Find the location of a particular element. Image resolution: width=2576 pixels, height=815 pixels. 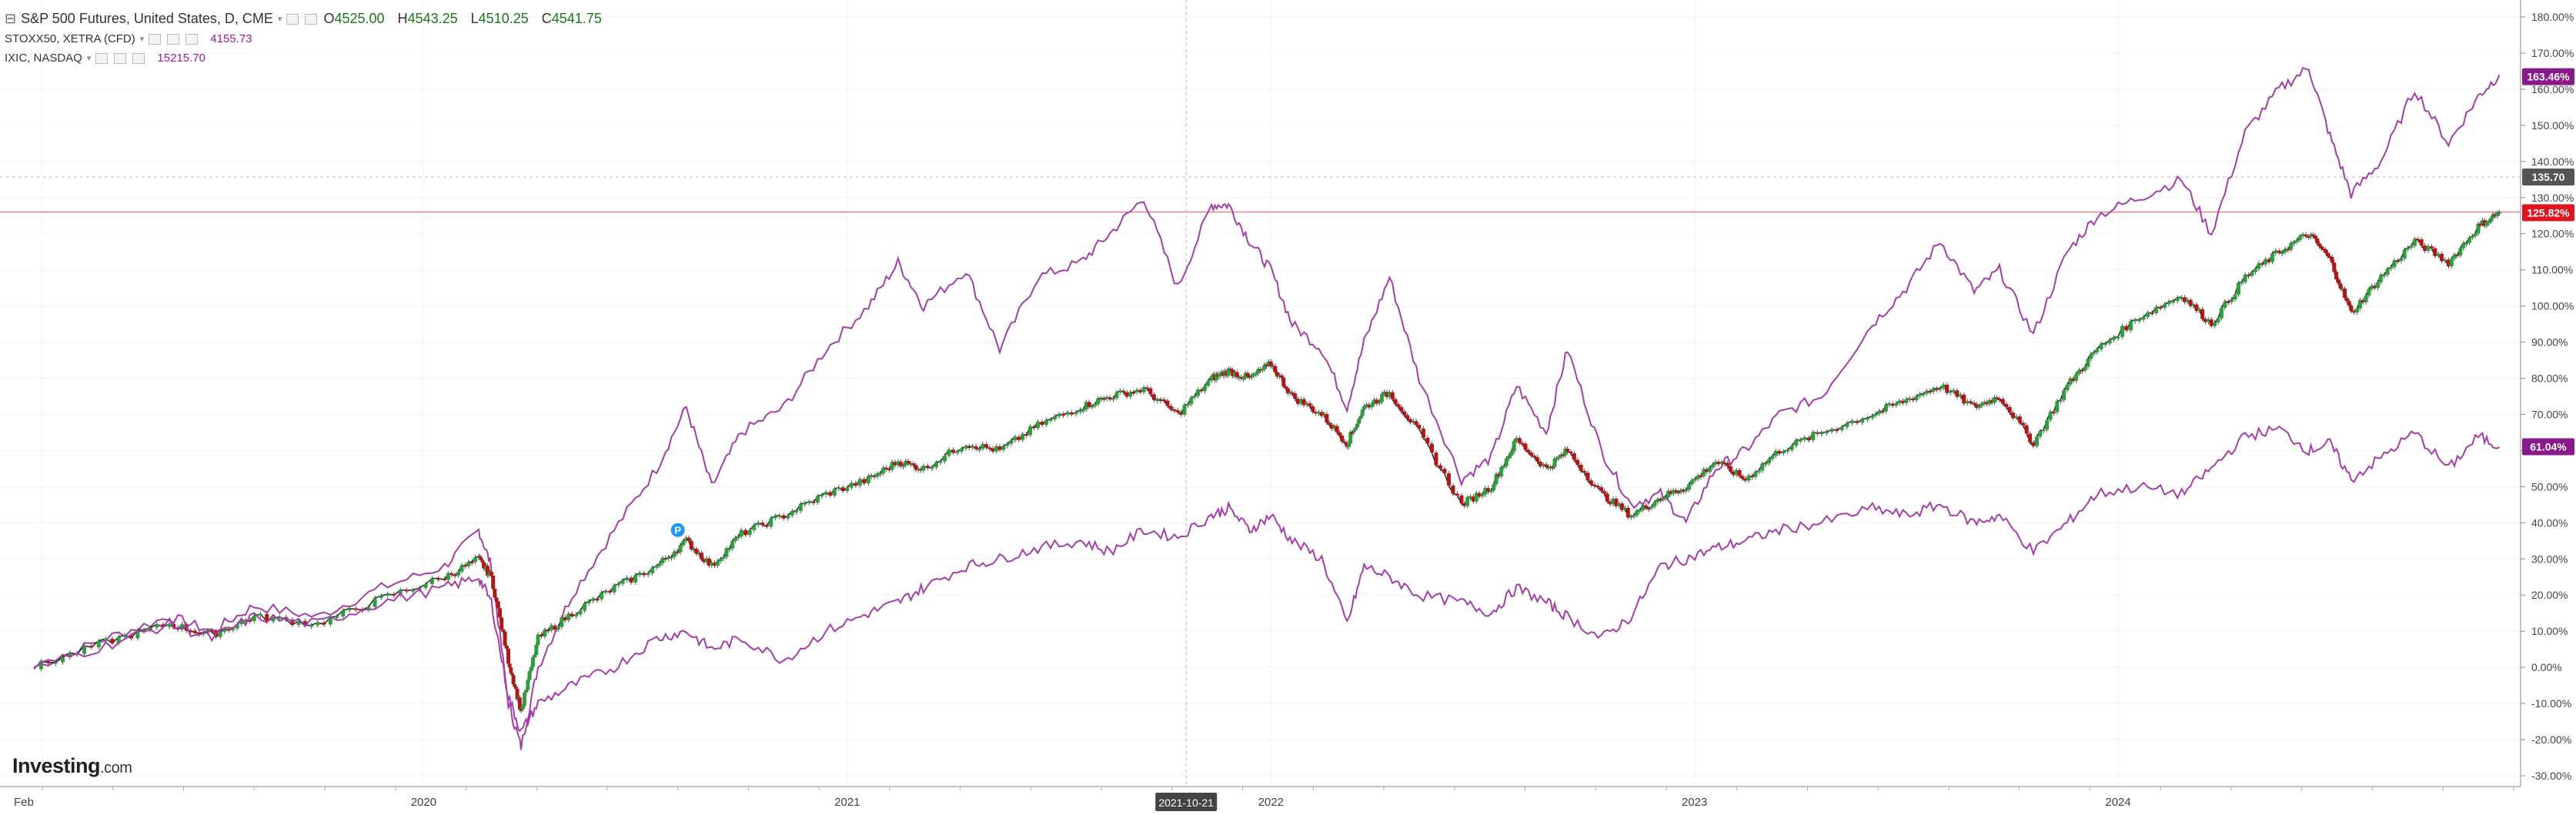

y-tick-label: 70.00% is located at coordinates (2549, 414).